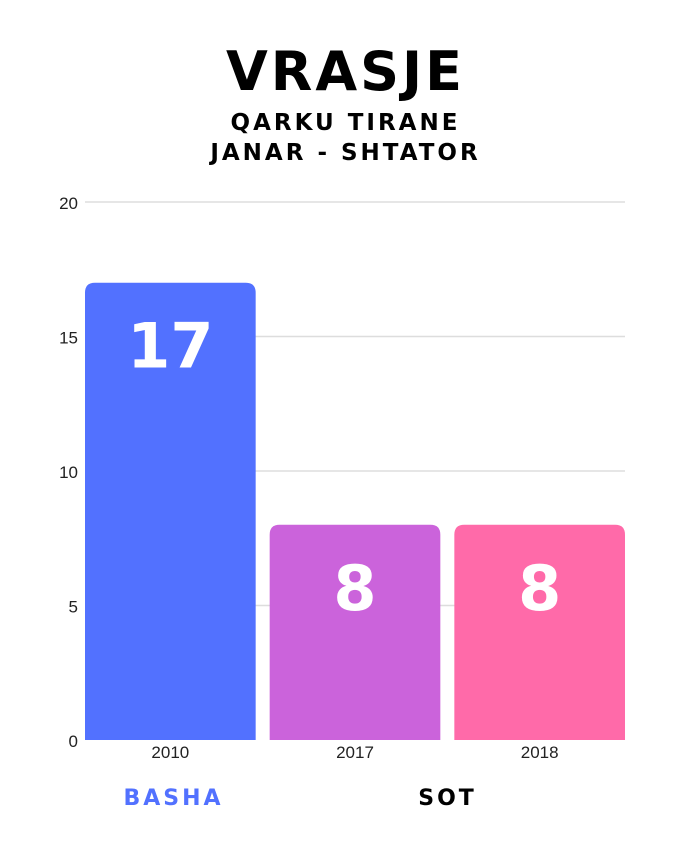 This screenshot has height=861, width=691. What do you see at coordinates (173, 798) in the screenshot?
I see `footer-label-basha: BASHA` at bounding box center [173, 798].